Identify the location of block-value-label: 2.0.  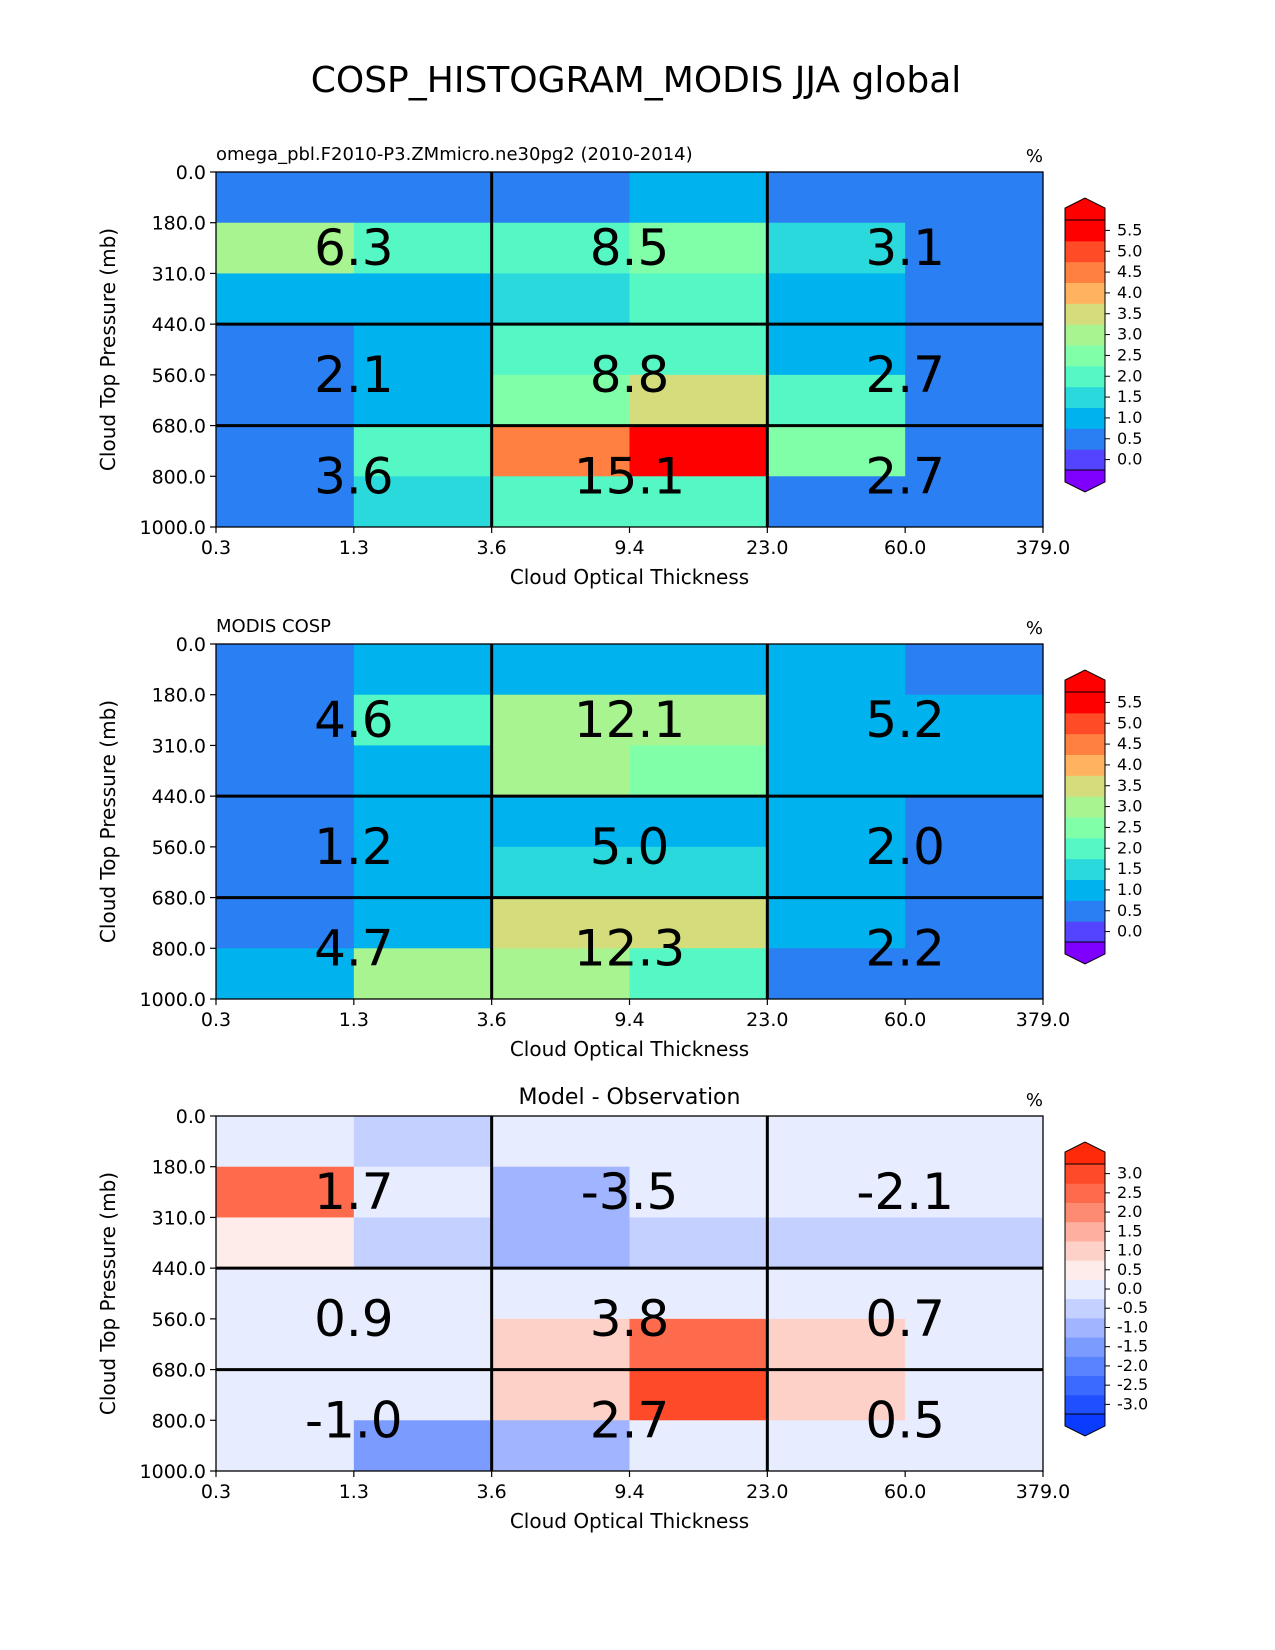
(905, 847).